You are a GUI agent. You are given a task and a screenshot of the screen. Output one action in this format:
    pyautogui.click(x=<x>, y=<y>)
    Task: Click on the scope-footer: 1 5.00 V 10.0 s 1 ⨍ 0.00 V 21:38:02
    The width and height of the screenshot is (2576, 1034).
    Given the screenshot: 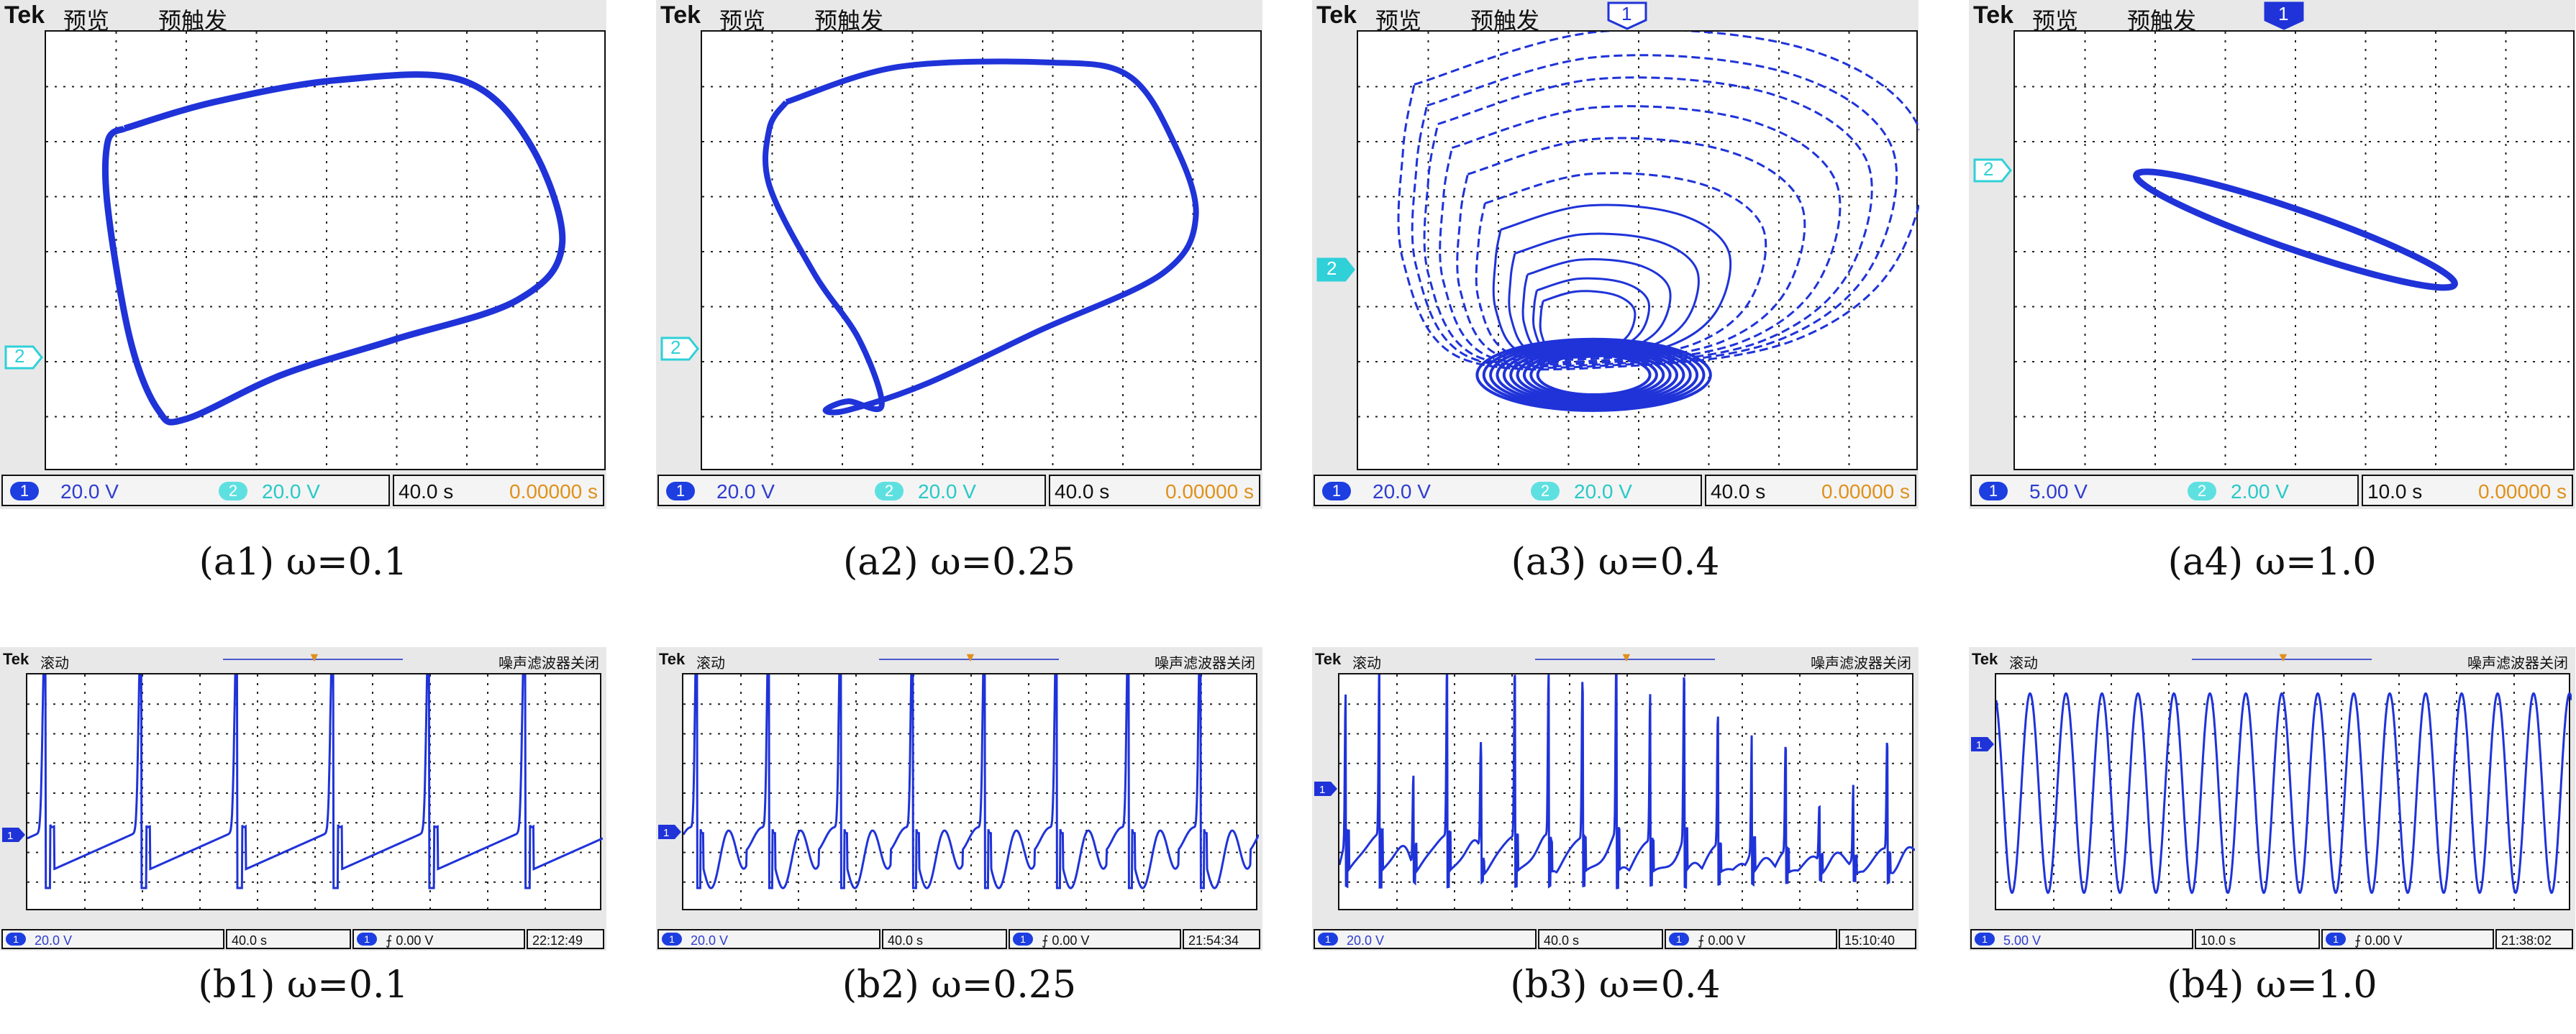 What is the action you would take?
    pyautogui.click(x=2272, y=939)
    